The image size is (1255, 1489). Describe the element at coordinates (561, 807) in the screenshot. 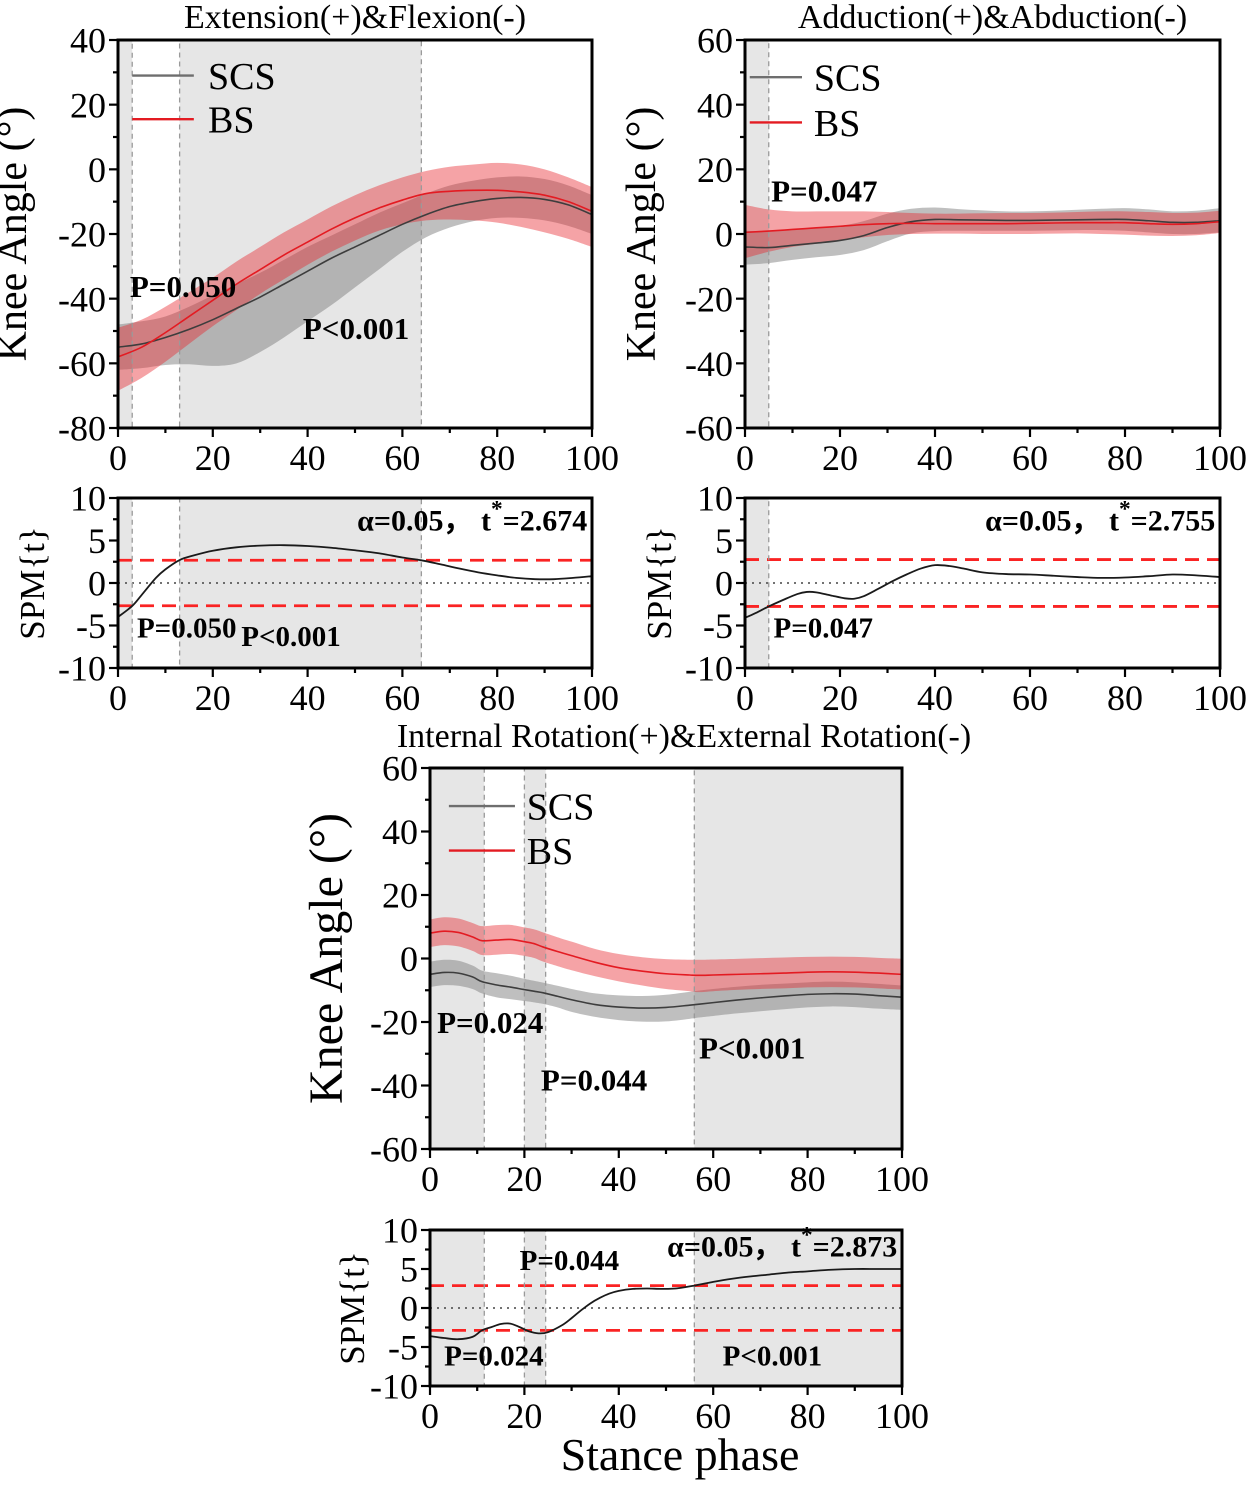

I see `legend-label-scs: SCS` at that location.